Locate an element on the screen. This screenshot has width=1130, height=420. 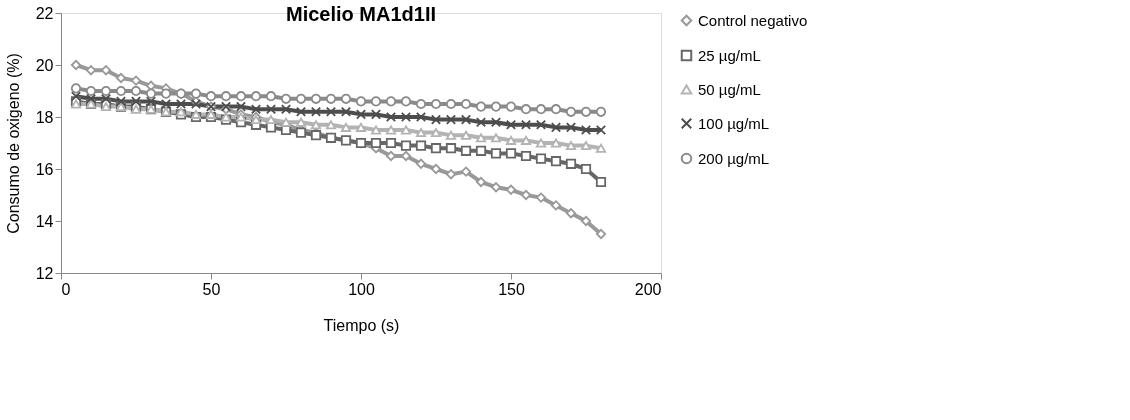
y-tick-label: 18 is located at coordinates (44, 117).